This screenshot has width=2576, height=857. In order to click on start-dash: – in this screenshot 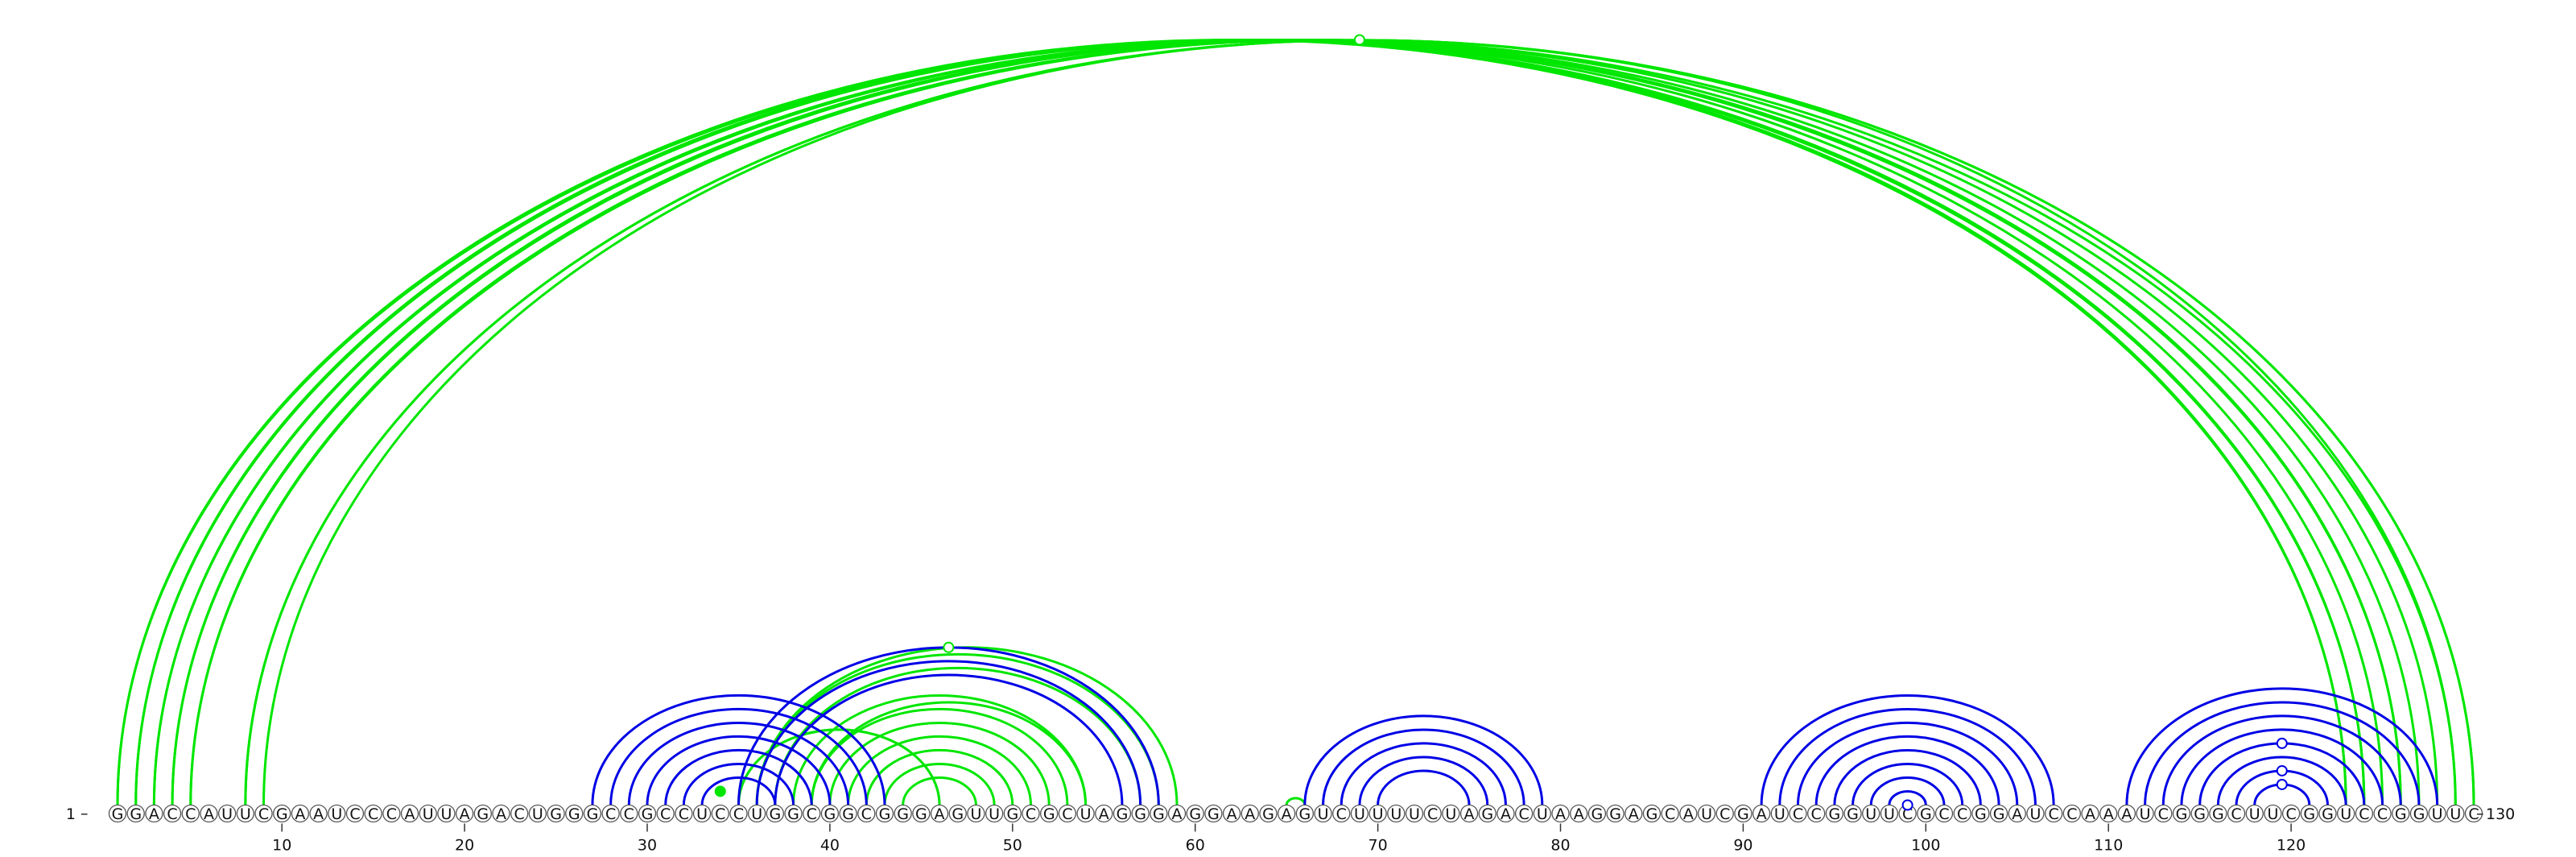, I will do `click(84, 813)`.